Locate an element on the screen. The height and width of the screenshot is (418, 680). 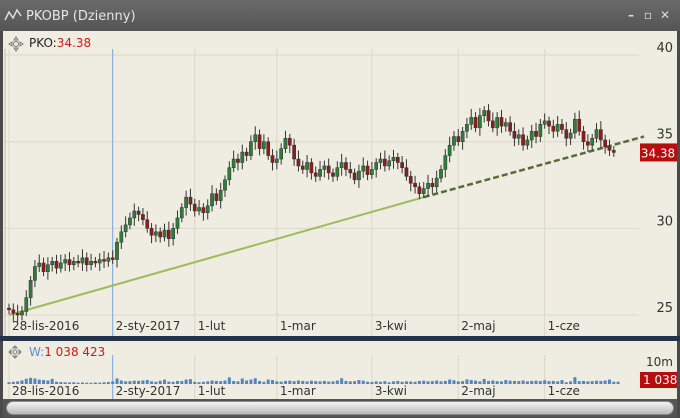
minimize-button: – is located at coordinates (631, 15).